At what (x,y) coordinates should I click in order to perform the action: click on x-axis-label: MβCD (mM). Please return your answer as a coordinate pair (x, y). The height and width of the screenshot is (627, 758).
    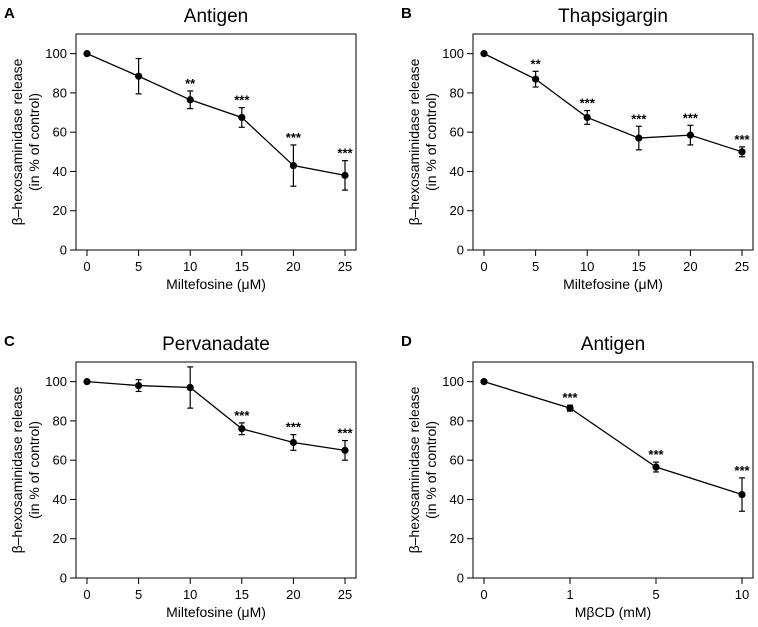
    Looking at the image, I should click on (613, 612).